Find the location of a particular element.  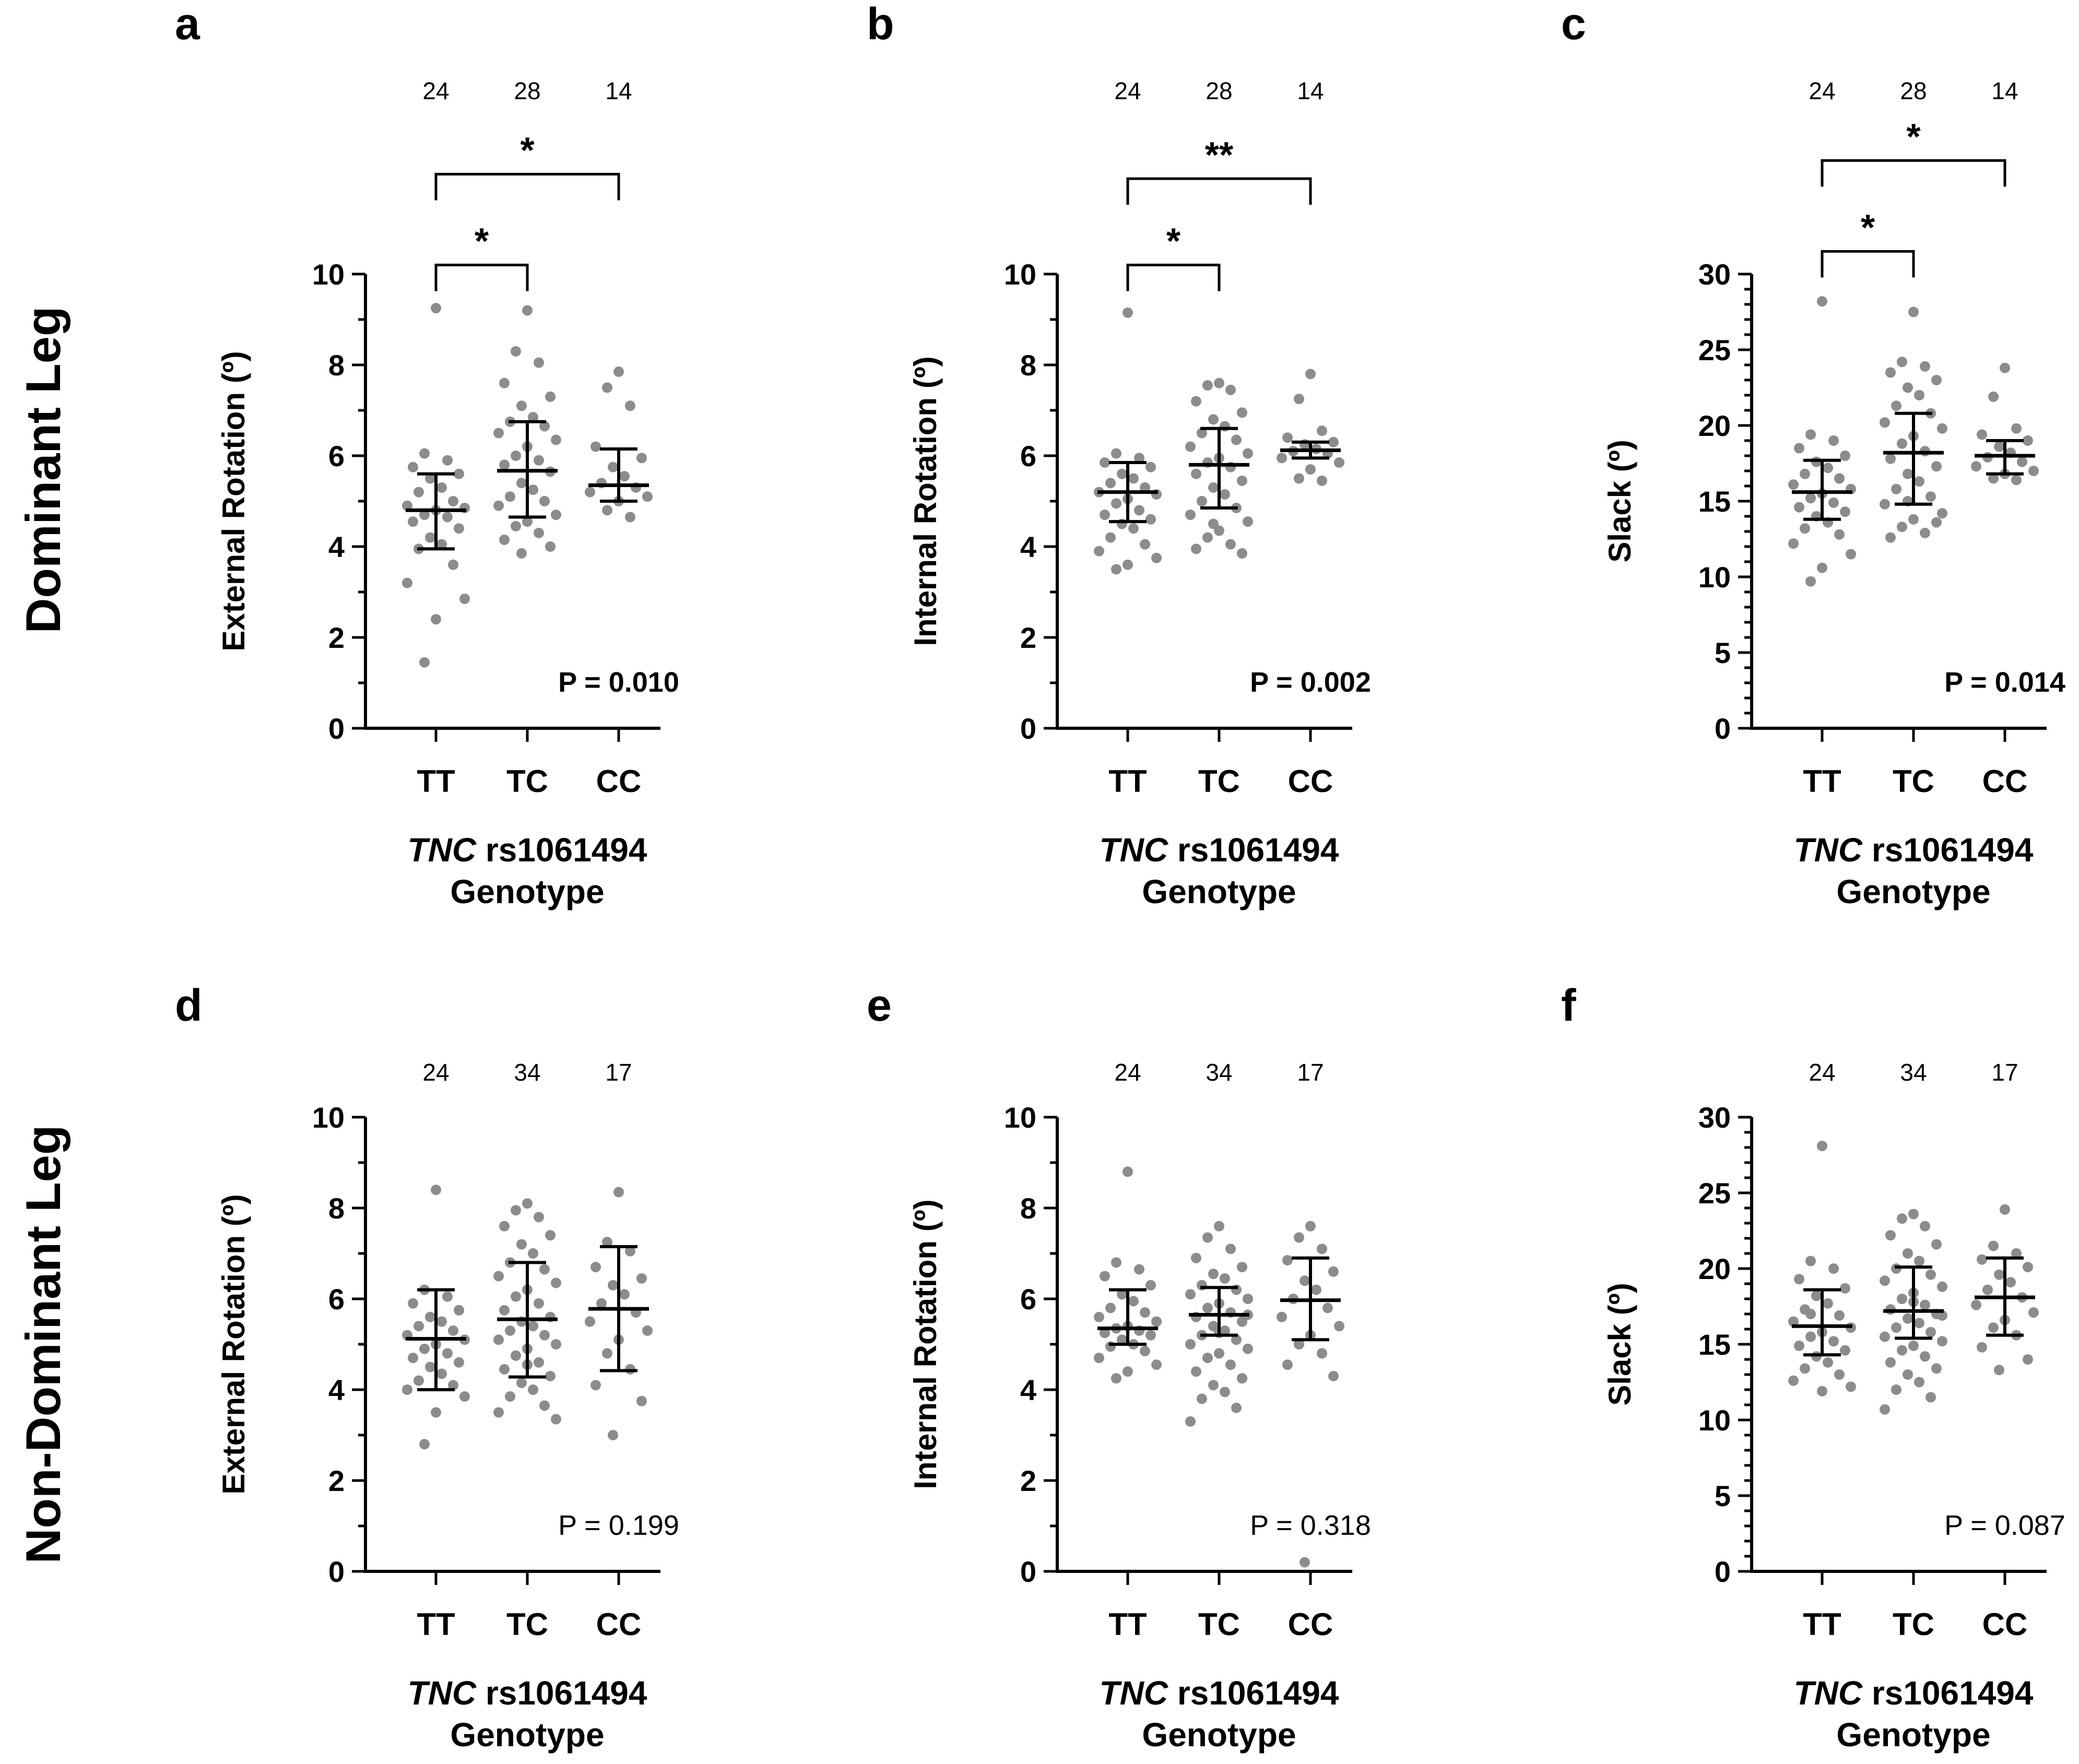

p-value-label: P = 0.087 is located at coordinates (2005, 1525).